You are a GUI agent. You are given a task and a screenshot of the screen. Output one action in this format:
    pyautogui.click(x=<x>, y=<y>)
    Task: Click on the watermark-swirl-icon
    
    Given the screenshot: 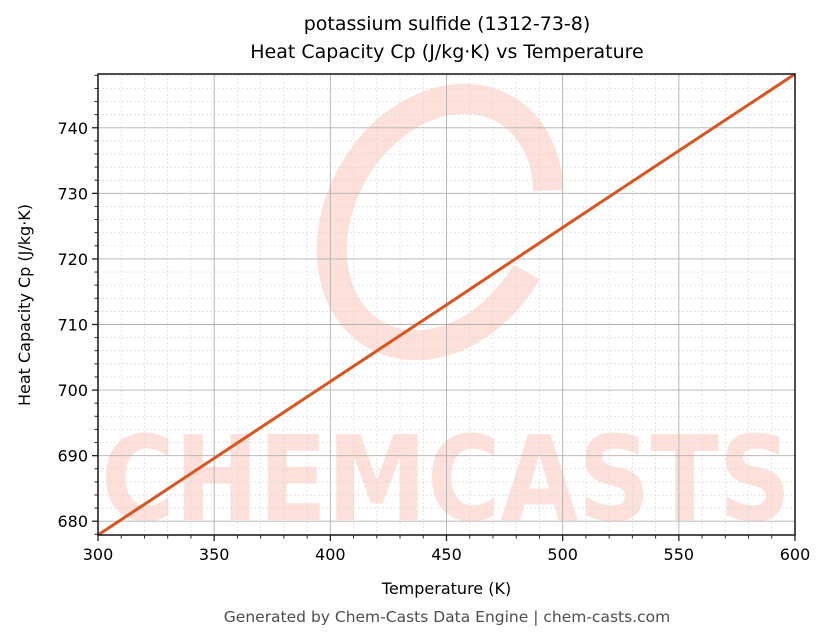 What is the action you would take?
    pyautogui.click(x=440, y=222)
    